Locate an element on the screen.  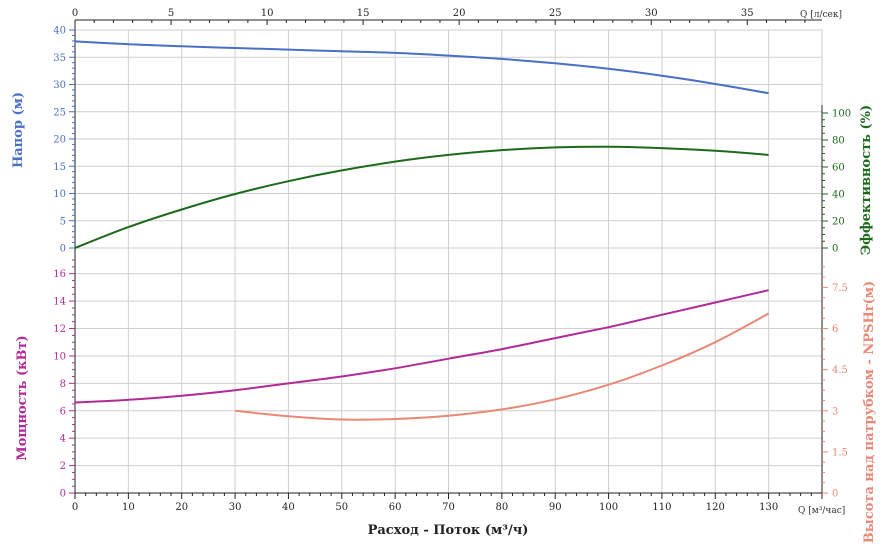
power-axis-title: Мощность (кВт) is located at coordinates (22, 397).